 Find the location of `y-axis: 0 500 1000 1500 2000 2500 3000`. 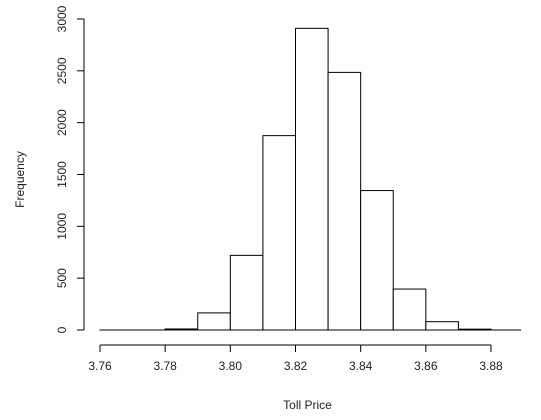

y-axis: 0 500 1000 1500 2000 2500 3000 is located at coordinates (69, 169).